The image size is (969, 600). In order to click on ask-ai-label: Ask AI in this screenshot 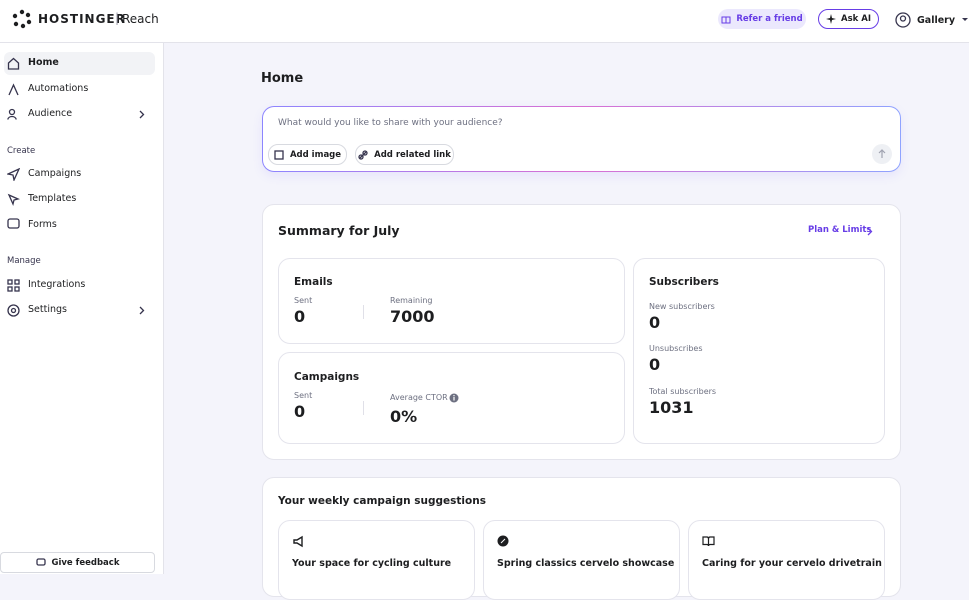, I will do `click(856, 19)`.